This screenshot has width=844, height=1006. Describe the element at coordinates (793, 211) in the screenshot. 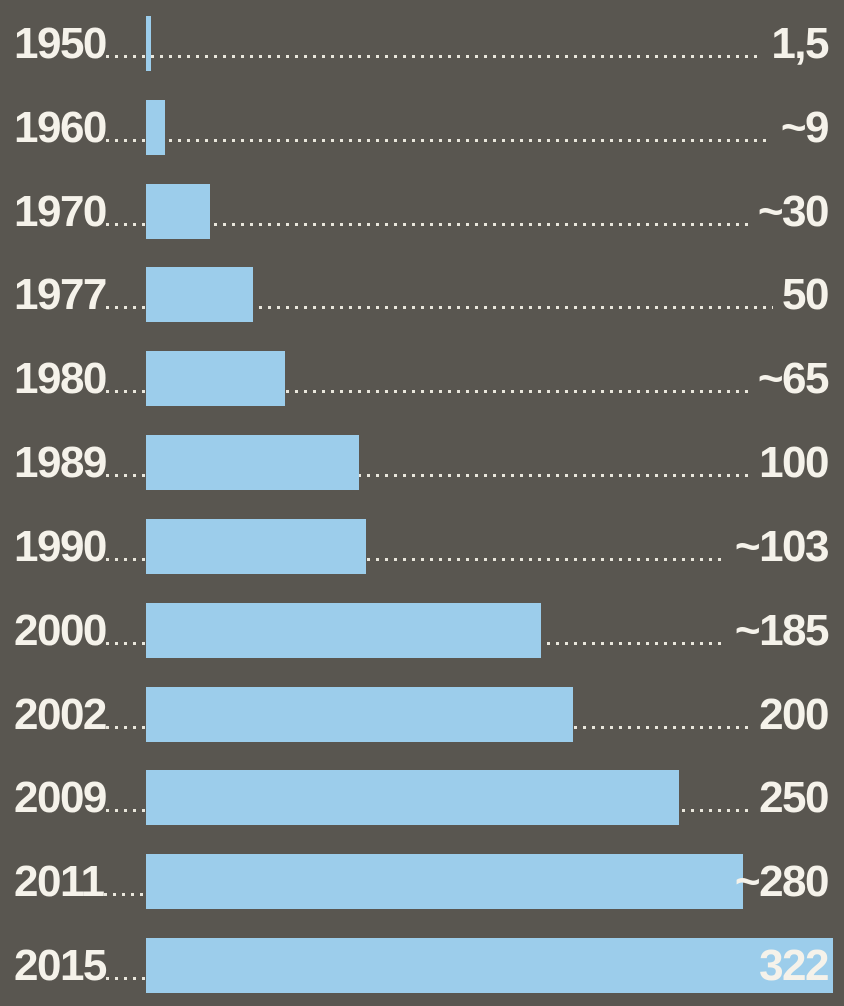

I see `value-label: ~30` at that location.